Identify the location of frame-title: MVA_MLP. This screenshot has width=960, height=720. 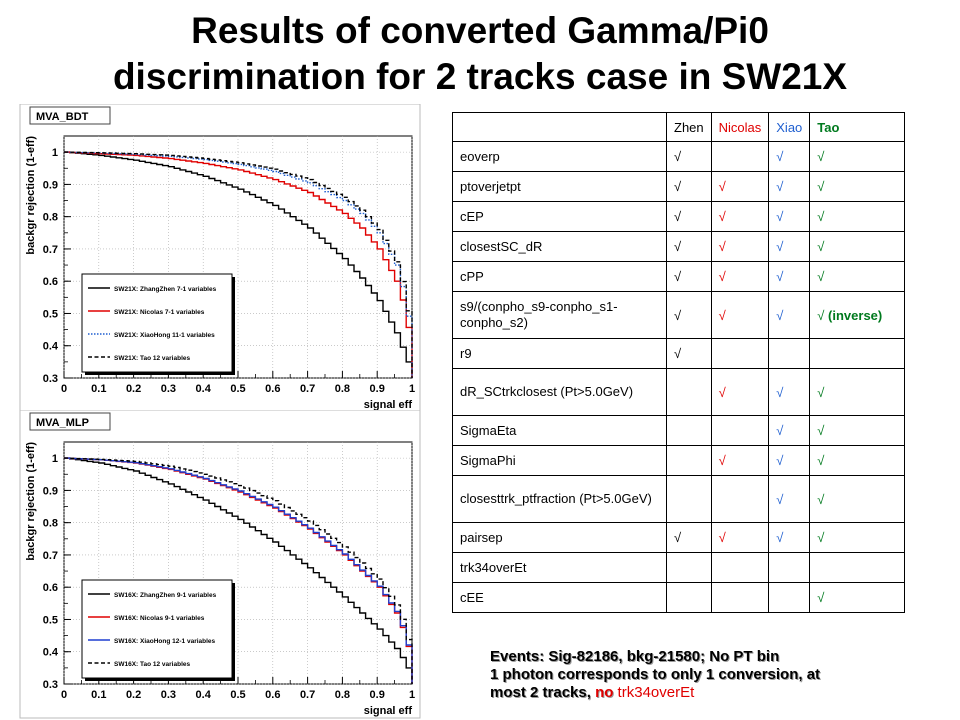
(62, 423).